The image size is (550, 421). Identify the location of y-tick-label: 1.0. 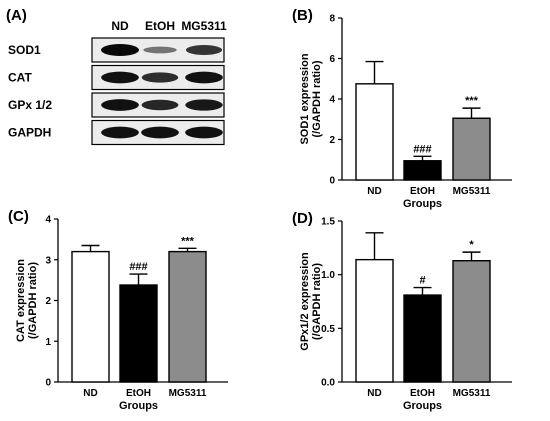
(328, 275).